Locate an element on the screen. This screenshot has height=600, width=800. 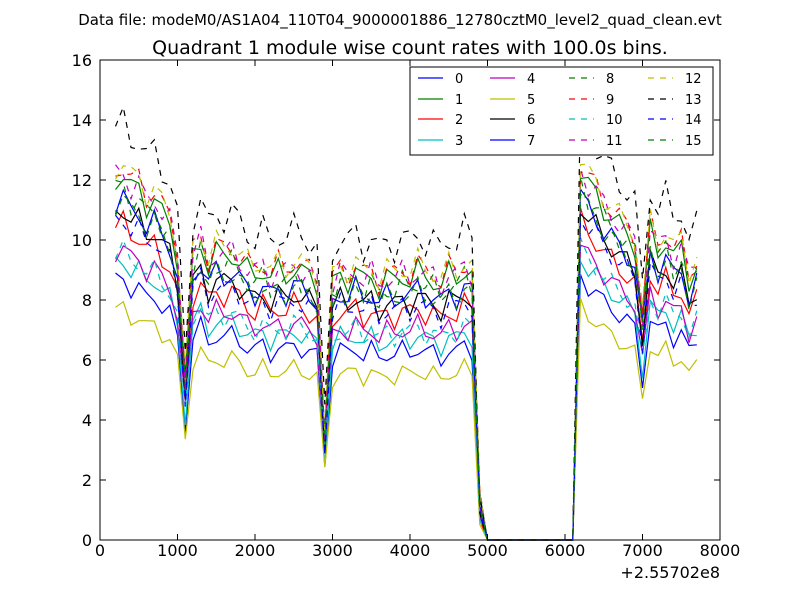
legend-label-0: 0 is located at coordinates (459, 79).